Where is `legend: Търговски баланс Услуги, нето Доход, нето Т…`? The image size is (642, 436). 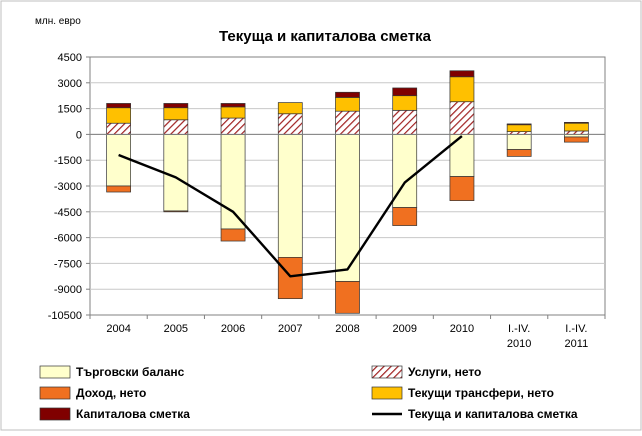
legend: Търговски баланс Услуги, нето Доход, нето Т… is located at coordinates (308, 393).